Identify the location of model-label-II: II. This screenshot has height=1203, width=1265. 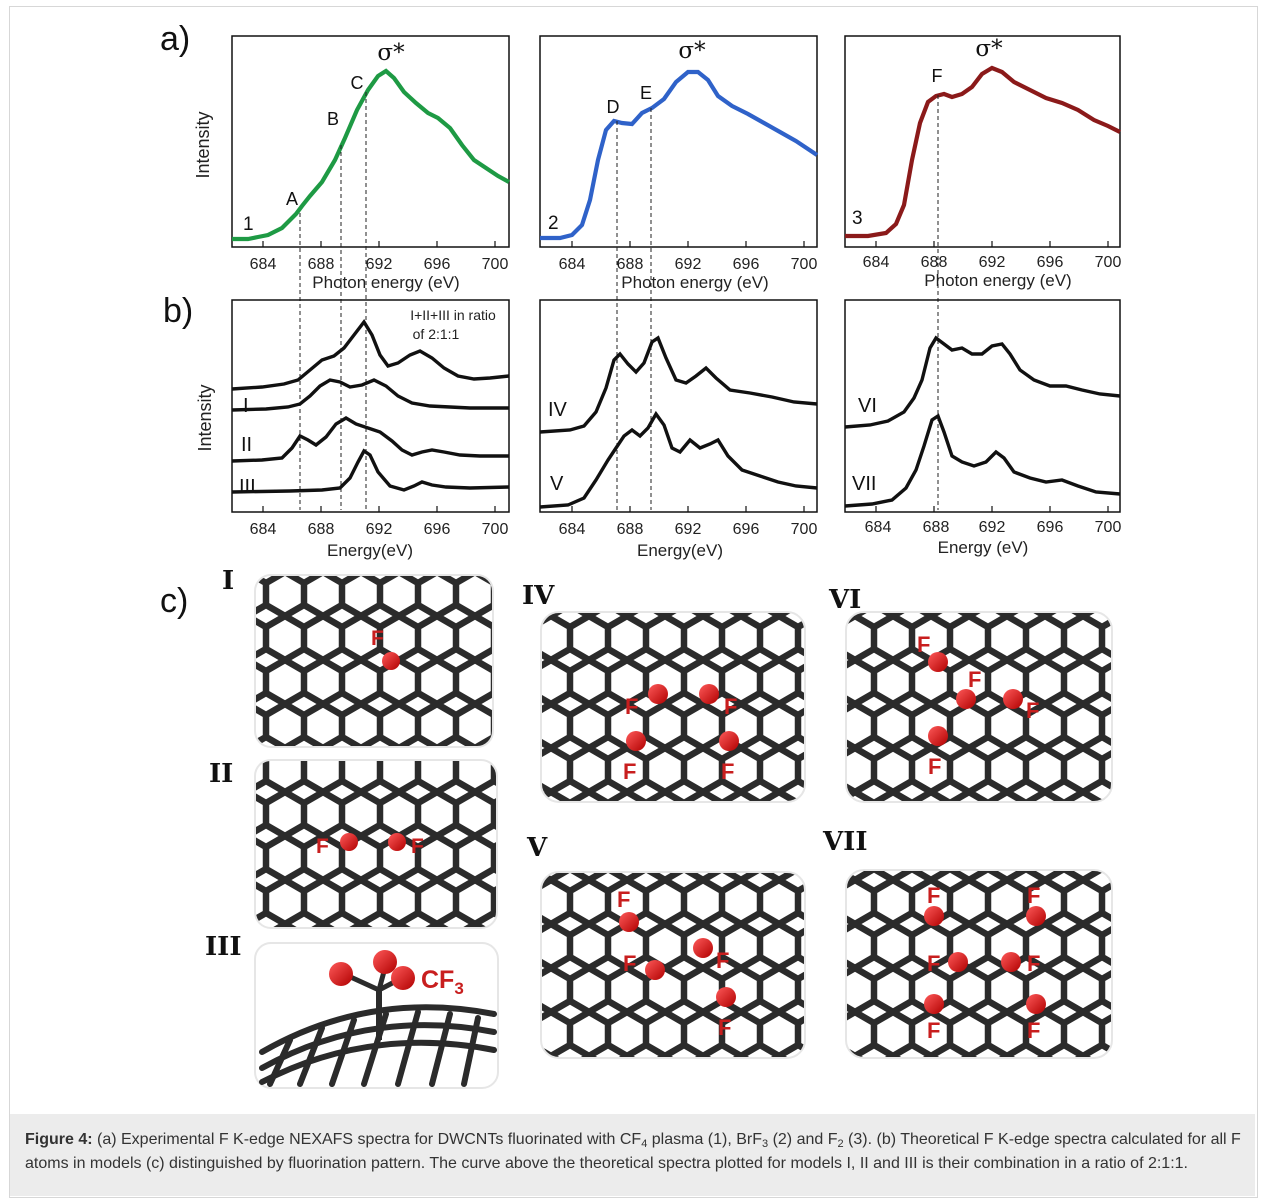
(246, 445).